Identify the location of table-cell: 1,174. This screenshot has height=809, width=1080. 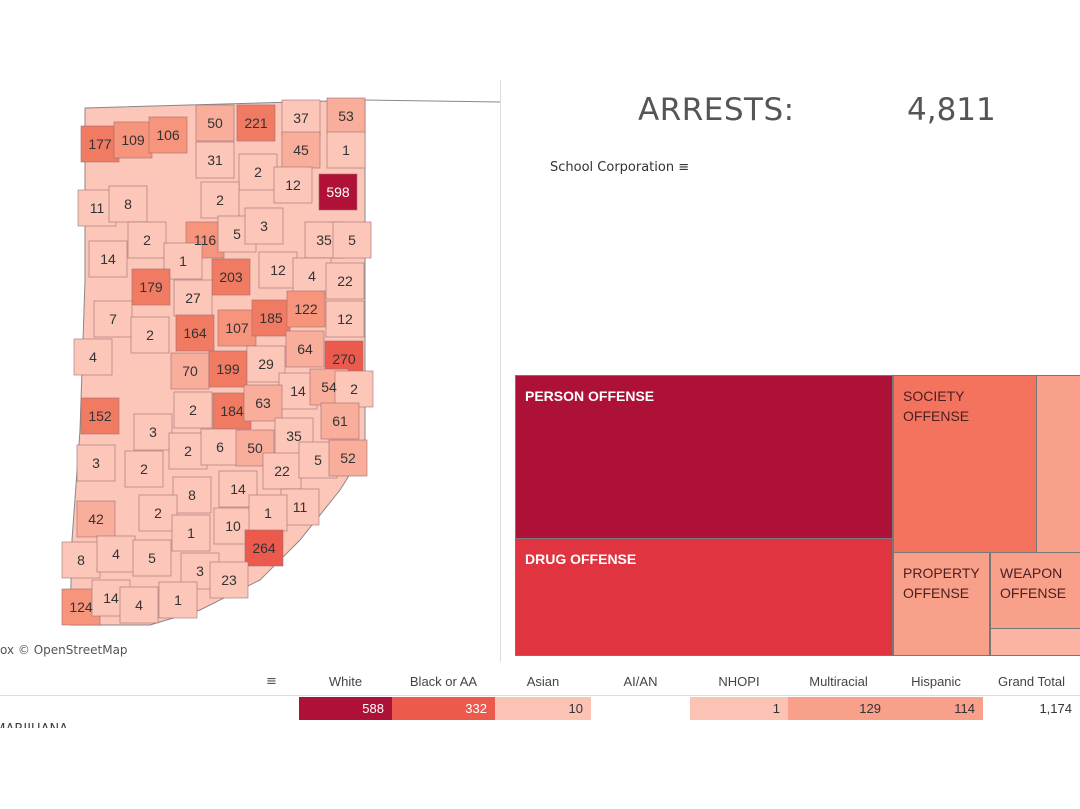
(1031, 708).